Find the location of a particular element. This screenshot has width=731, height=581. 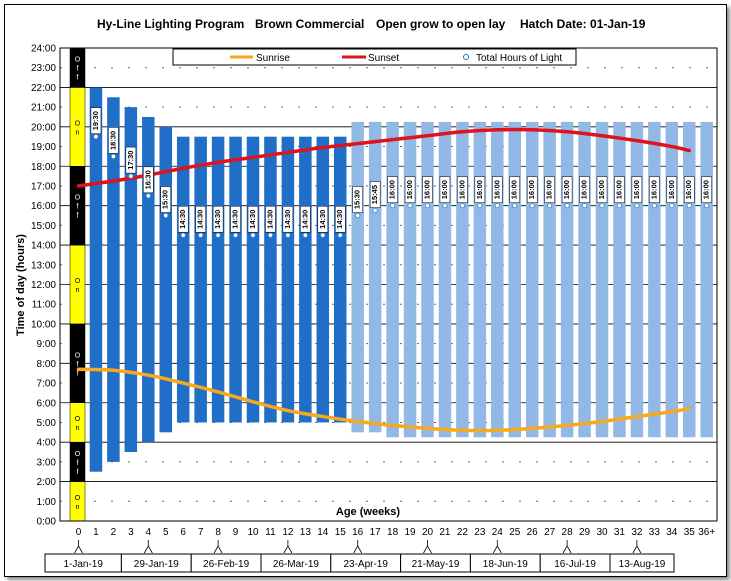

sunrise-line is located at coordinates (383, 400).